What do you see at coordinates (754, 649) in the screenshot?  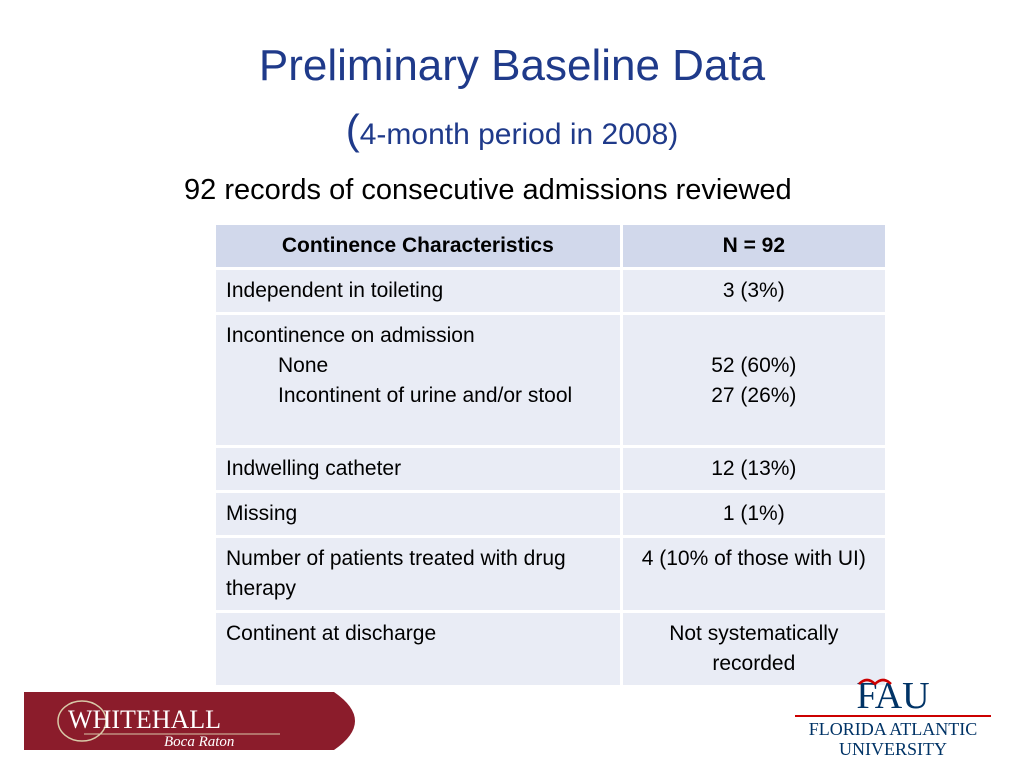 I see `row-value: Not systematically recorded` at bounding box center [754, 649].